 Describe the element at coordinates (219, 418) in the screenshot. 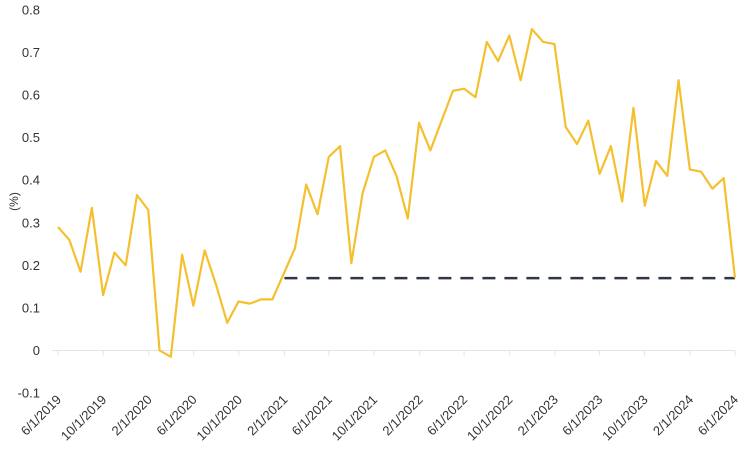

I see `x-tick-label: 10/1/2020` at that location.